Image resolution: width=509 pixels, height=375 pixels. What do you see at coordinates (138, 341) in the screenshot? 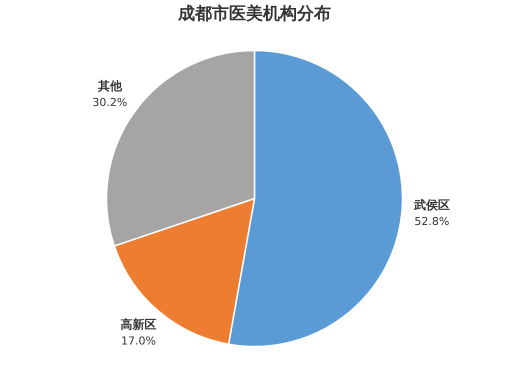
I see `data-label: 17.0%` at bounding box center [138, 341].